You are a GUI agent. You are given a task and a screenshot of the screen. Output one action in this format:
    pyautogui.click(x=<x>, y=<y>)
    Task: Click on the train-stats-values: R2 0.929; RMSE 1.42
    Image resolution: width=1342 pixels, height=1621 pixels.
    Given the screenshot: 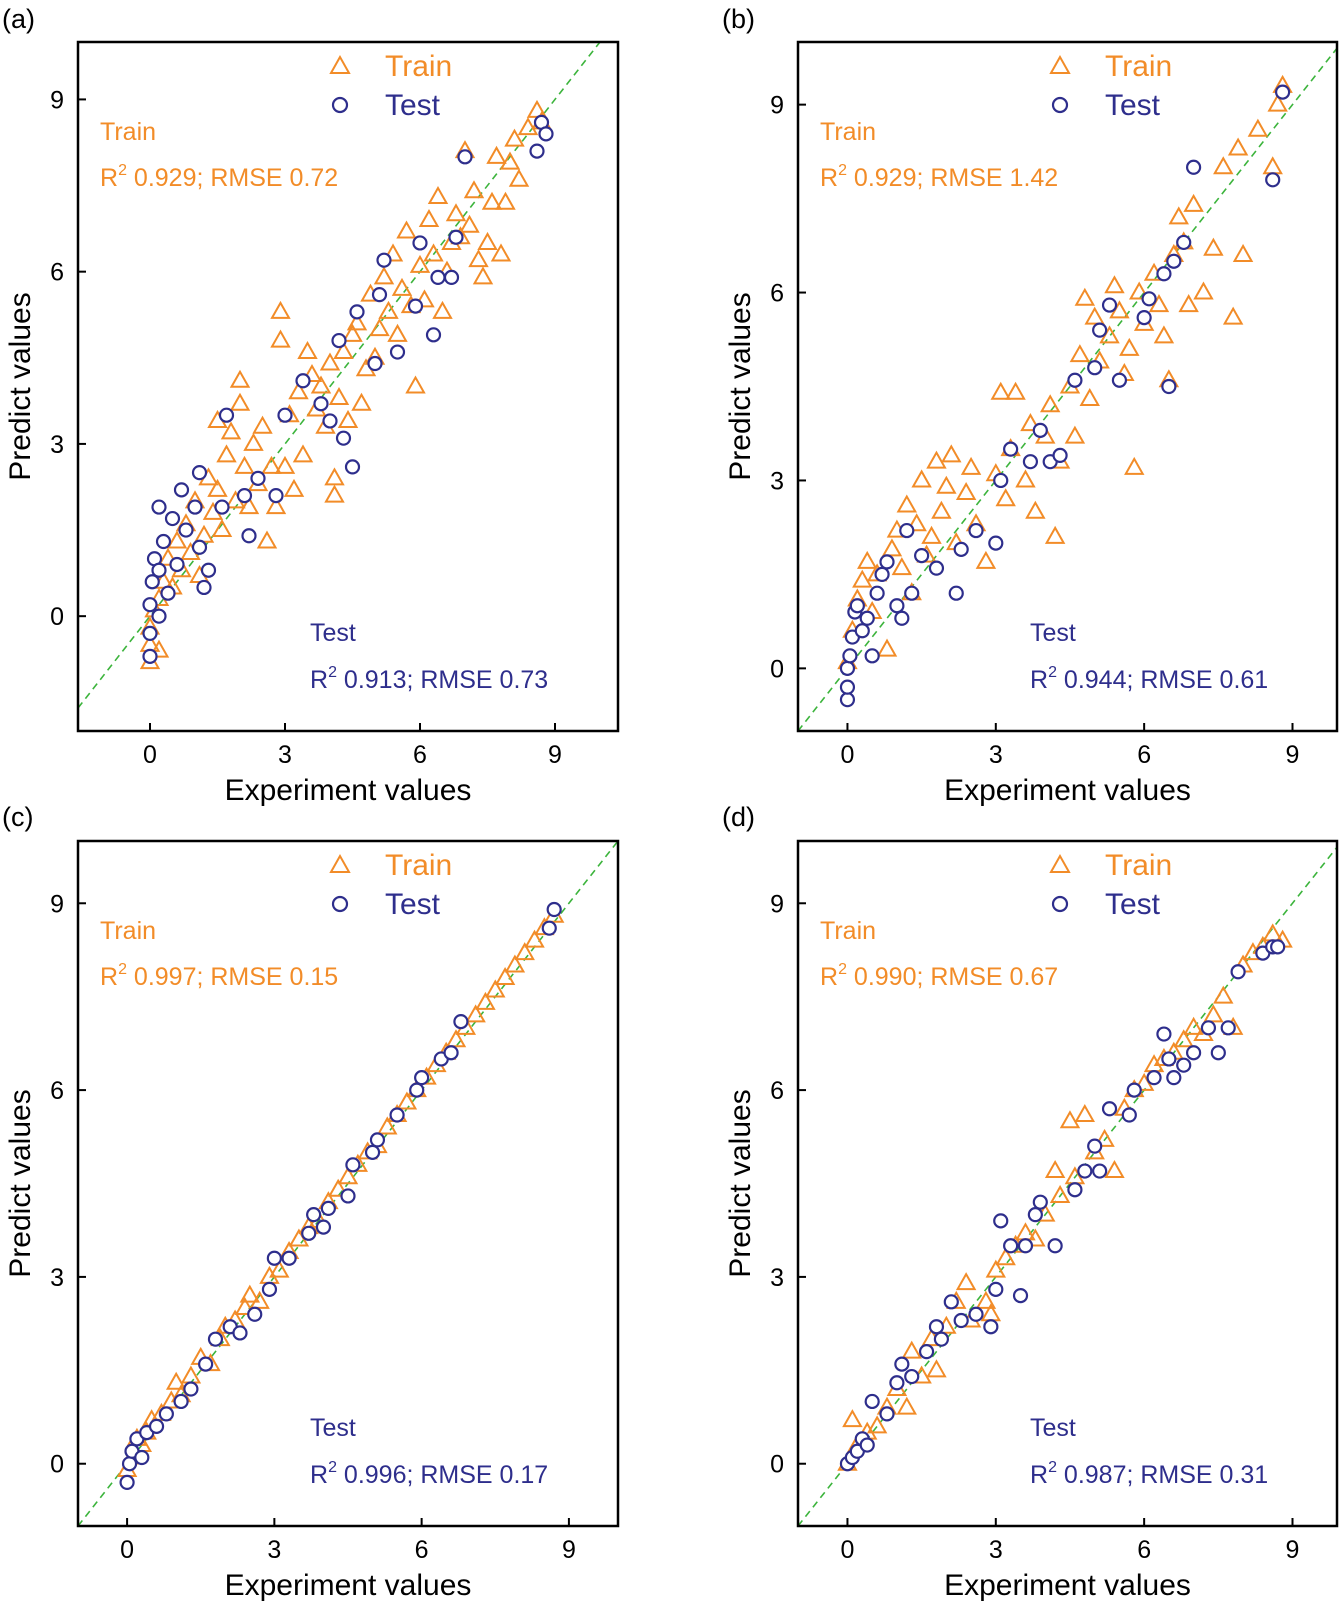 What is the action you would take?
    pyautogui.click(x=939, y=177)
    